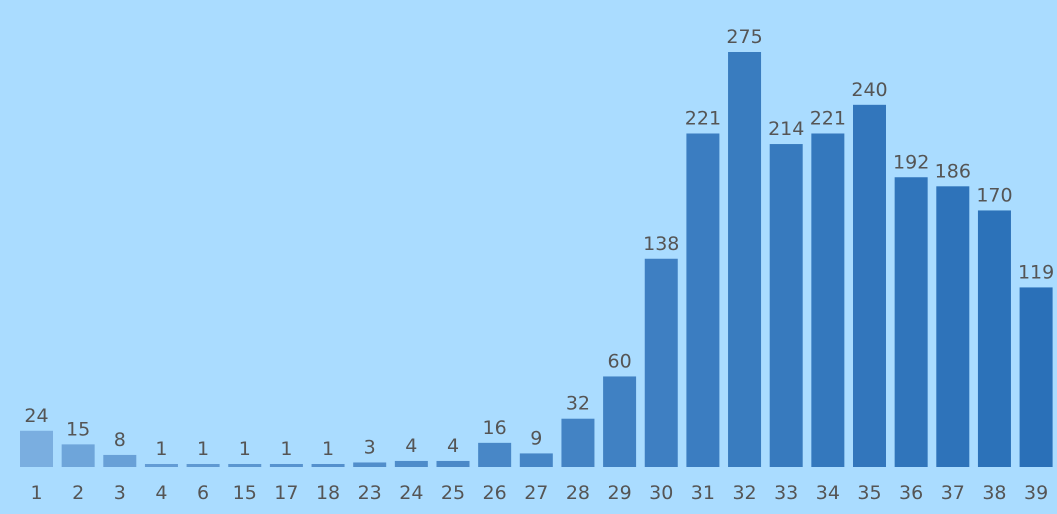 The image size is (1057, 514). I want to click on value-label-36: 192, so click(911, 162).